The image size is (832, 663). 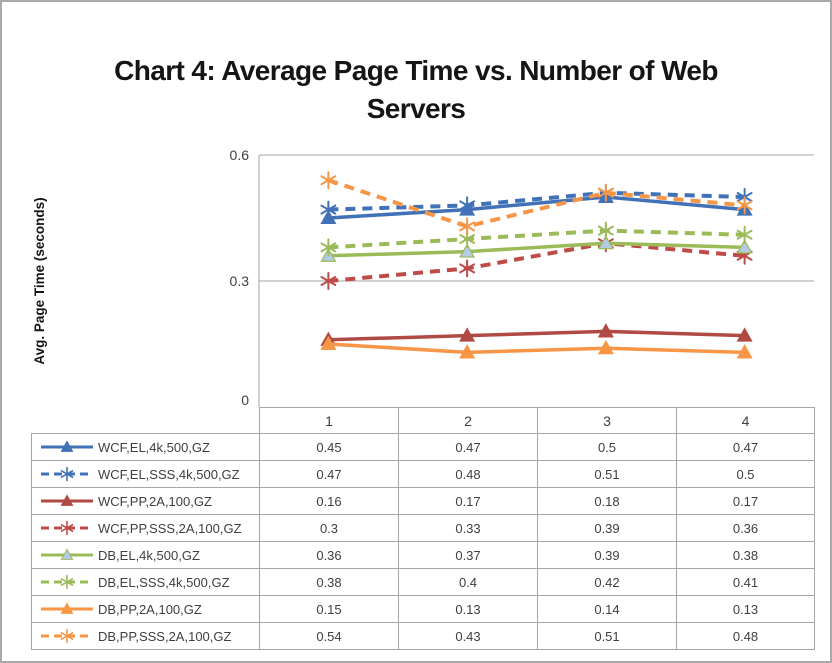 I want to click on table-row: WCF,EL,SSS,4k,500,GZ 0.47 0.48 0.51 0.5, so click(x=423, y=474).